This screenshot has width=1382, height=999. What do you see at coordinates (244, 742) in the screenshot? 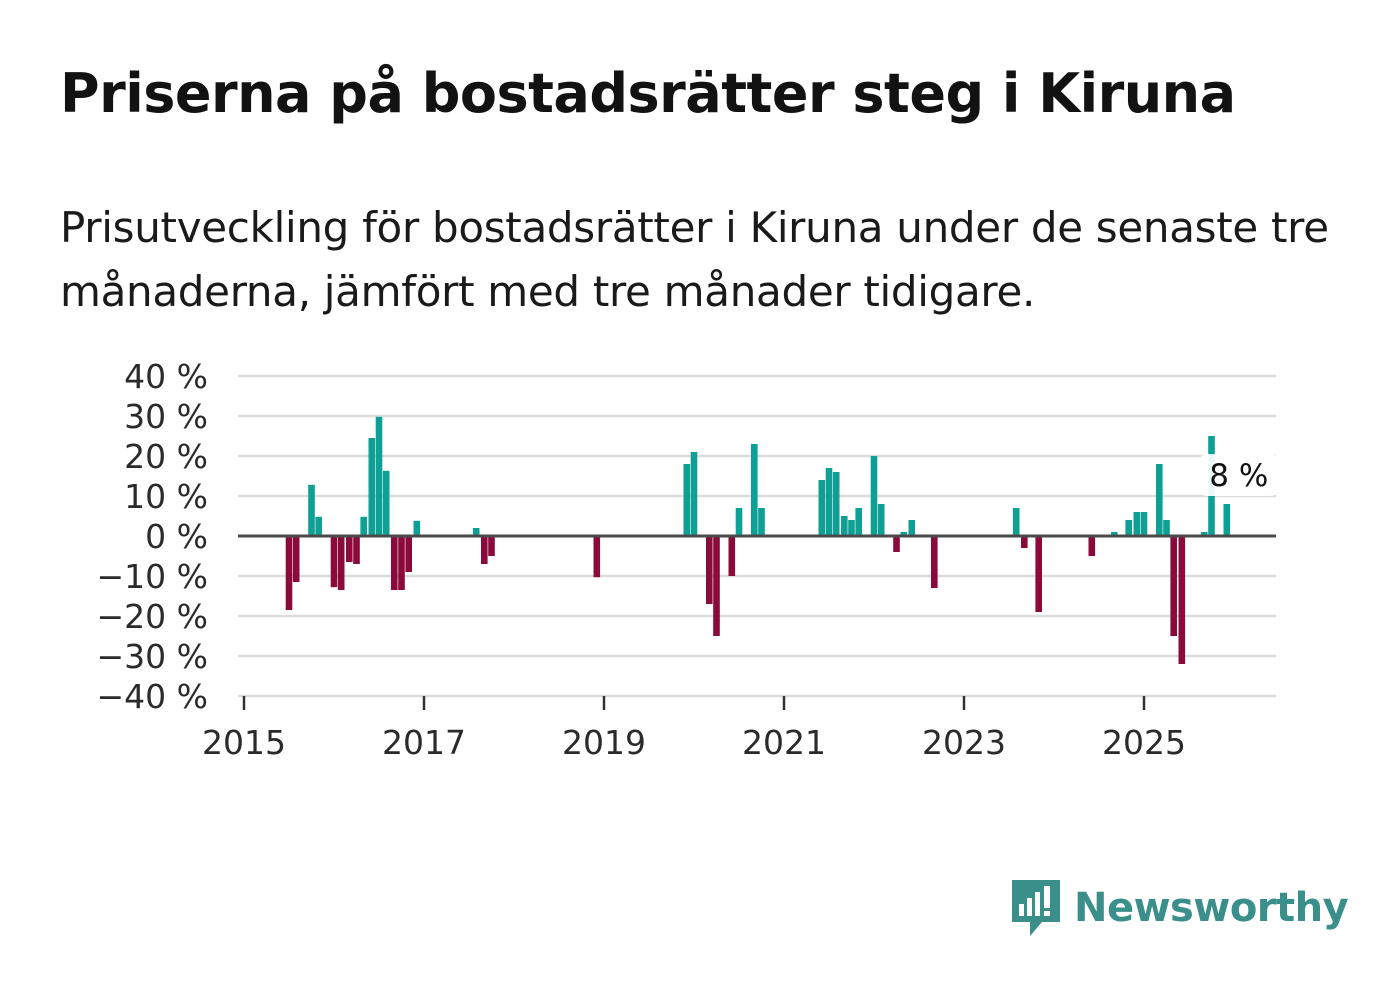
I see `x-tick-label: 2015` at bounding box center [244, 742].